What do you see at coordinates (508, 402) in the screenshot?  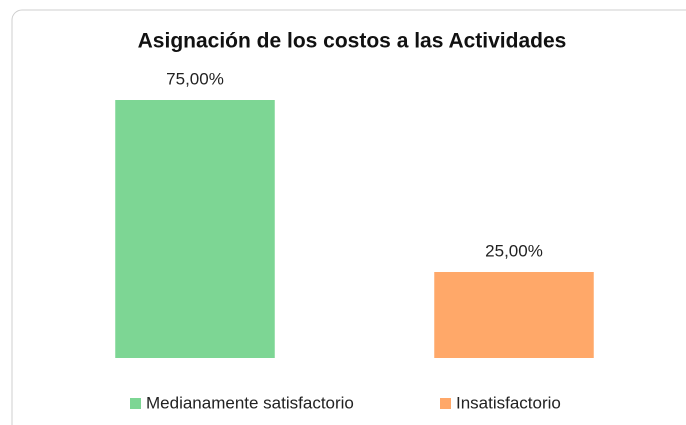 I see `legend-label: Insatisfactorio` at bounding box center [508, 402].